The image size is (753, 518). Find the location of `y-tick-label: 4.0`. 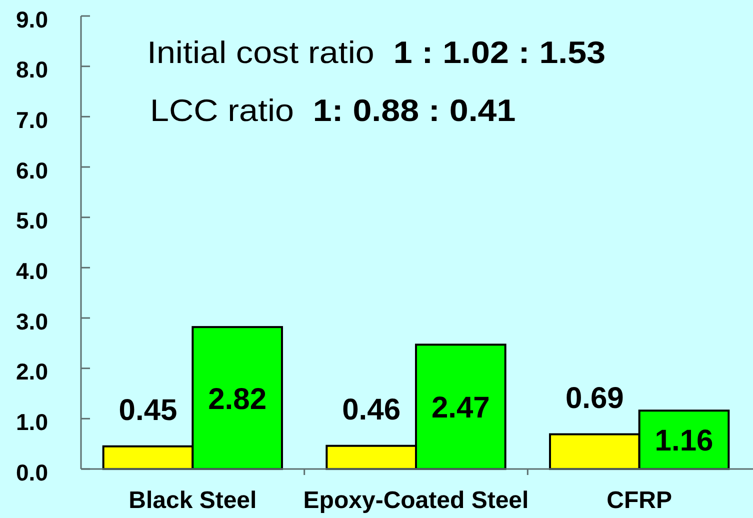

y-tick-label: 4.0 is located at coordinates (32, 271).